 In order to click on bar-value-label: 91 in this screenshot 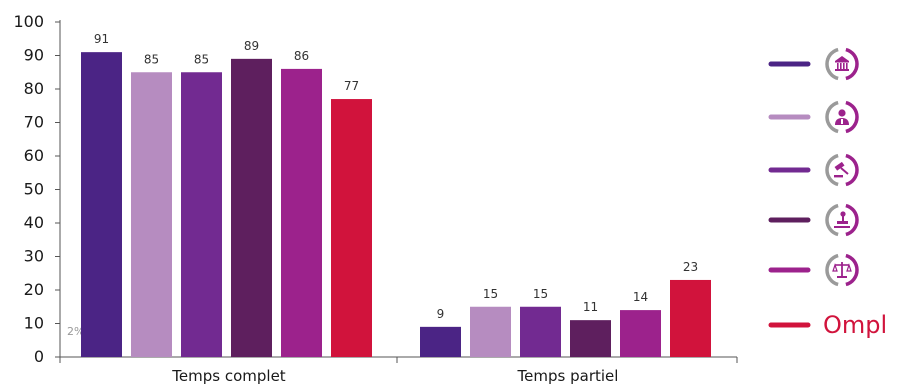, I will do `click(101, 39)`.